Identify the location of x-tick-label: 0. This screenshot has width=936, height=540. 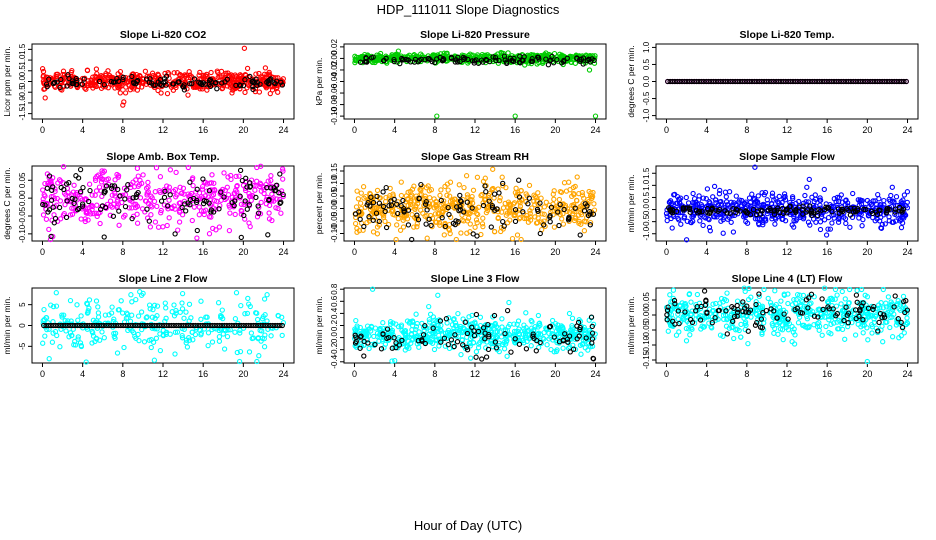
(354, 252).